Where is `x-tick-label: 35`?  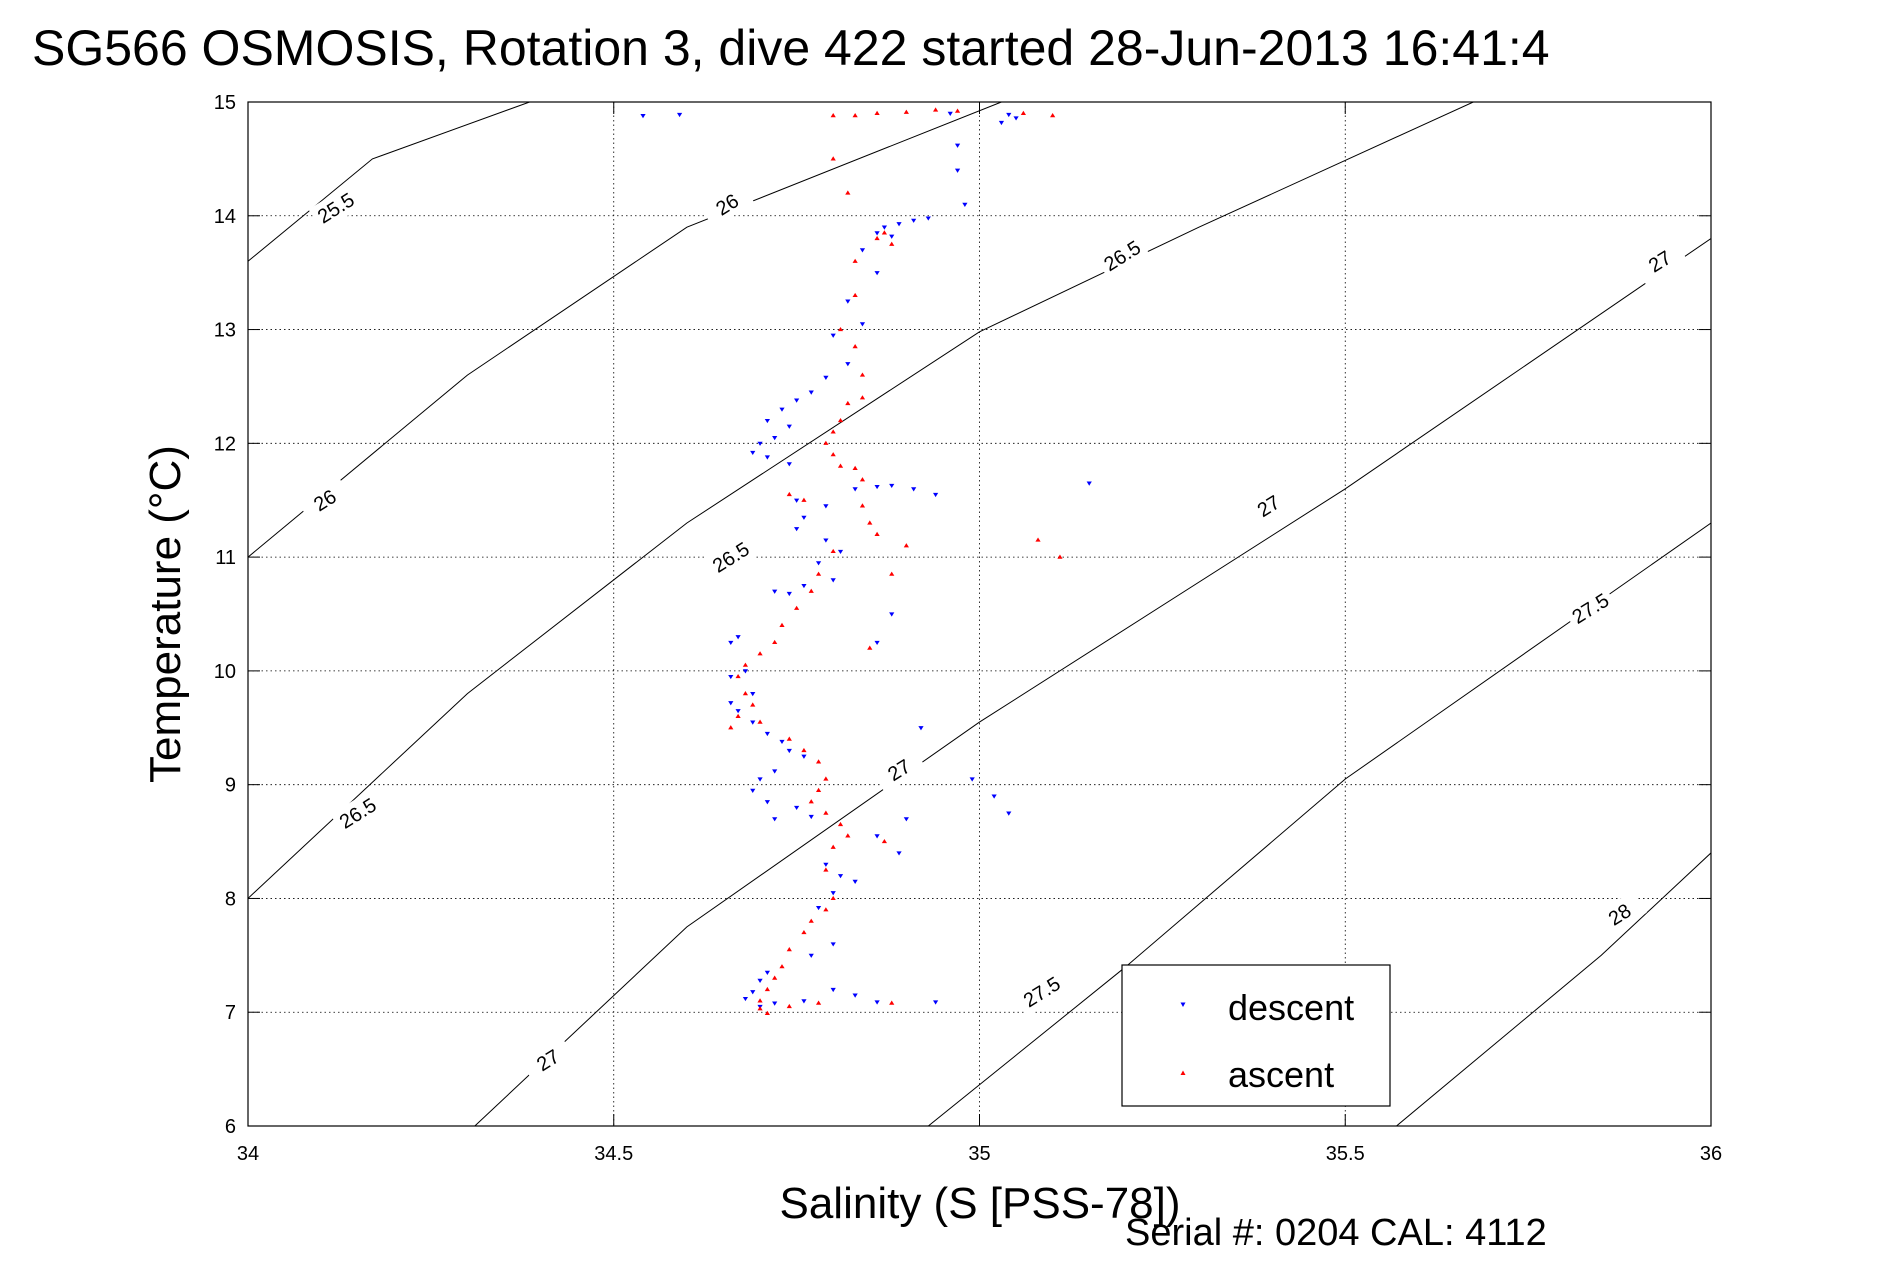
x-tick-label: 35 is located at coordinates (979, 1154).